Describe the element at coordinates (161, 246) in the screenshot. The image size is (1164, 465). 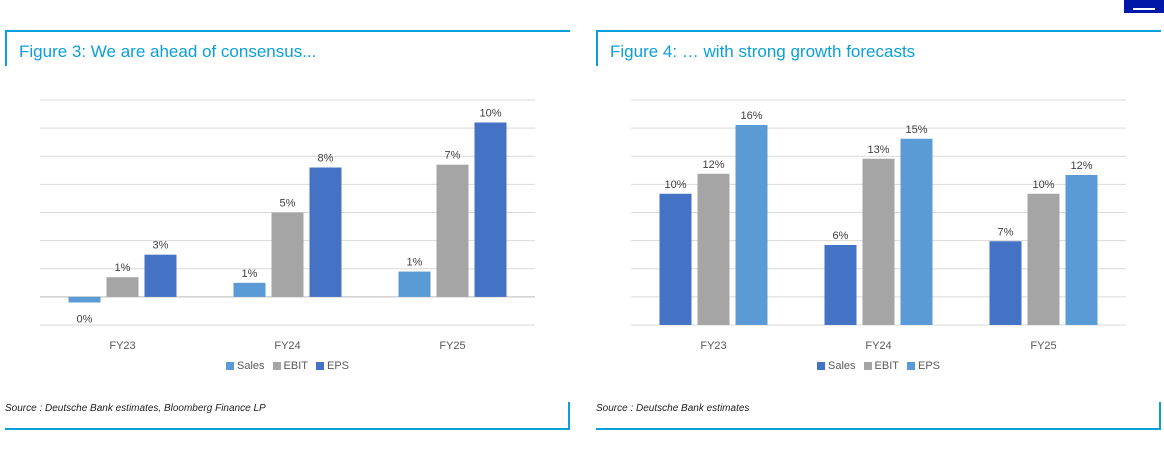
I see `data-label: 3%` at that location.